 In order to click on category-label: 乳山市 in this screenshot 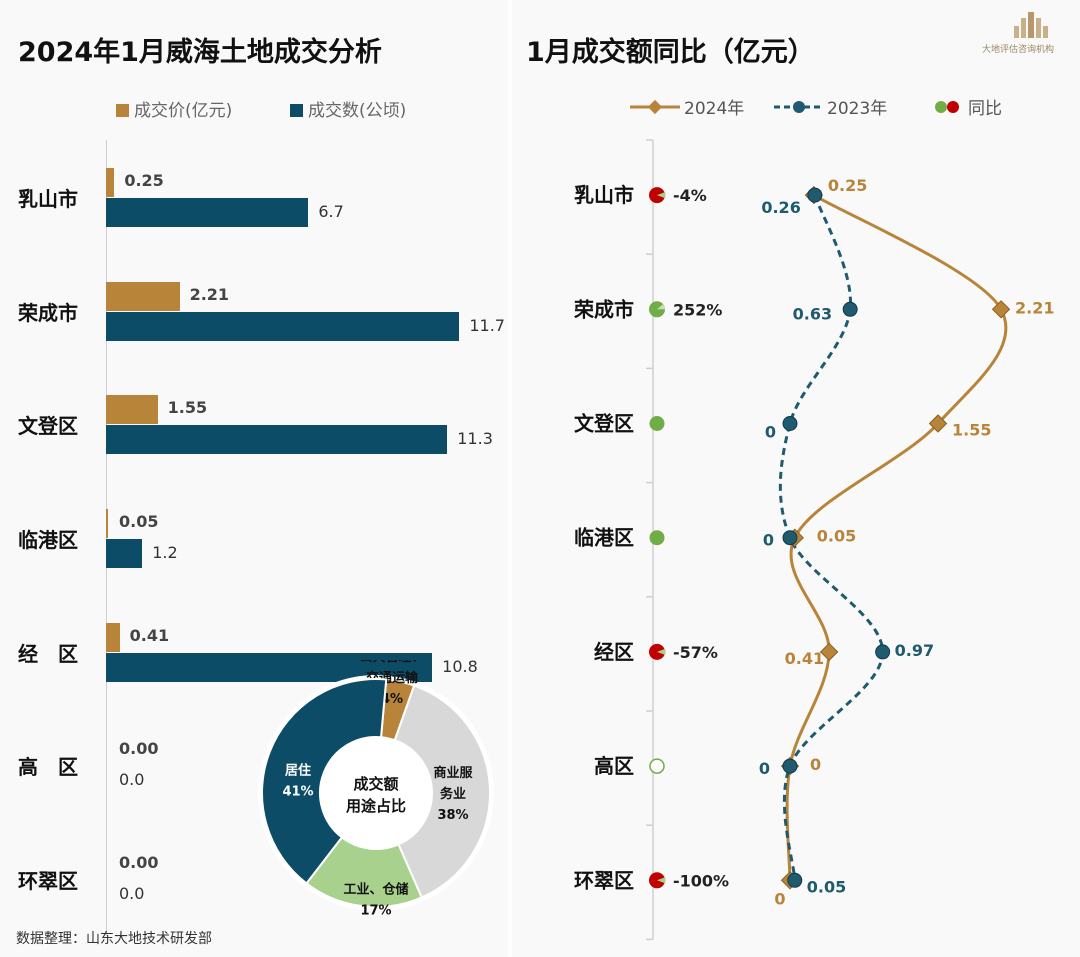, I will do `click(48, 198)`.